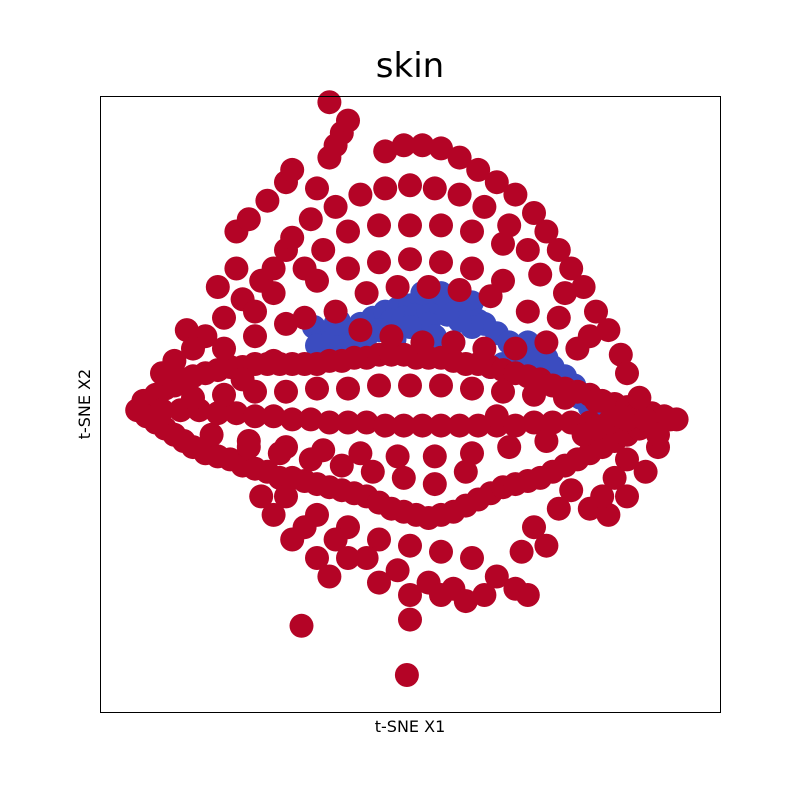 This screenshot has height=800, width=800. Describe the element at coordinates (410, 66) in the screenshot. I see `chart-title: skin` at that location.